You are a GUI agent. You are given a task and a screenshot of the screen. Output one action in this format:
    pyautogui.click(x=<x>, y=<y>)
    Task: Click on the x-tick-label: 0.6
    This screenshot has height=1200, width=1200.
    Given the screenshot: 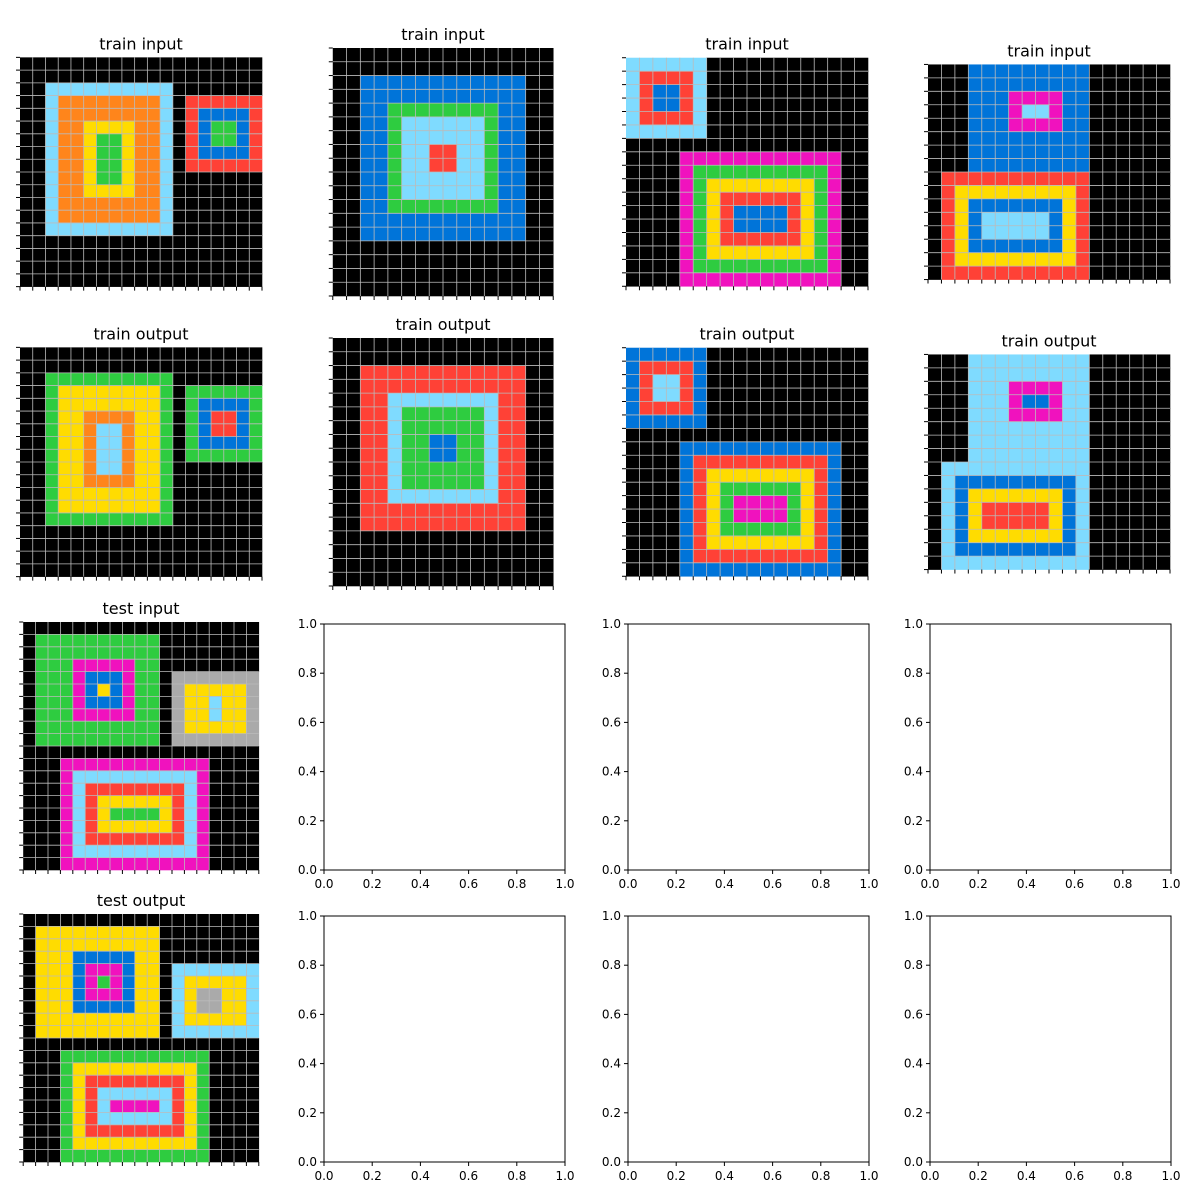 What is the action you would take?
    pyautogui.click(x=772, y=884)
    